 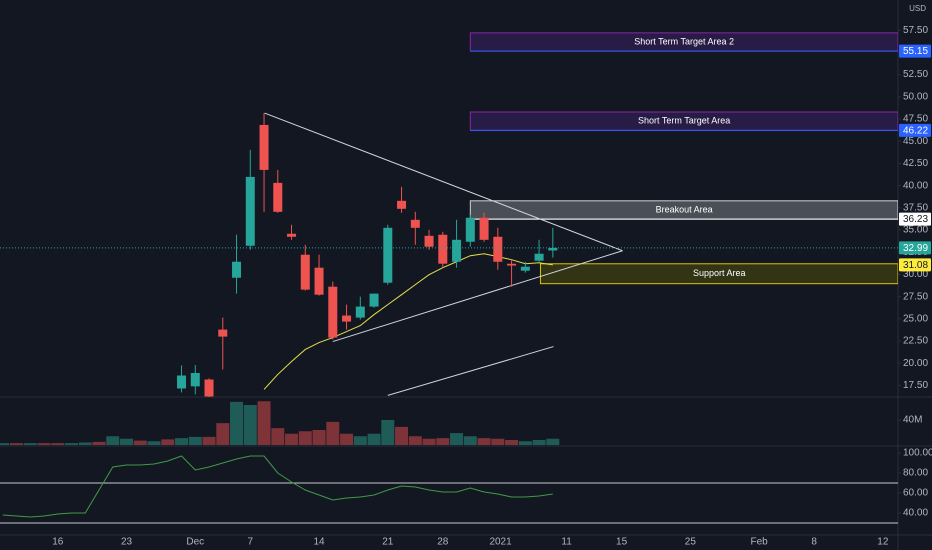 I want to click on y-tick-label: 50.00, so click(x=915, y=96).